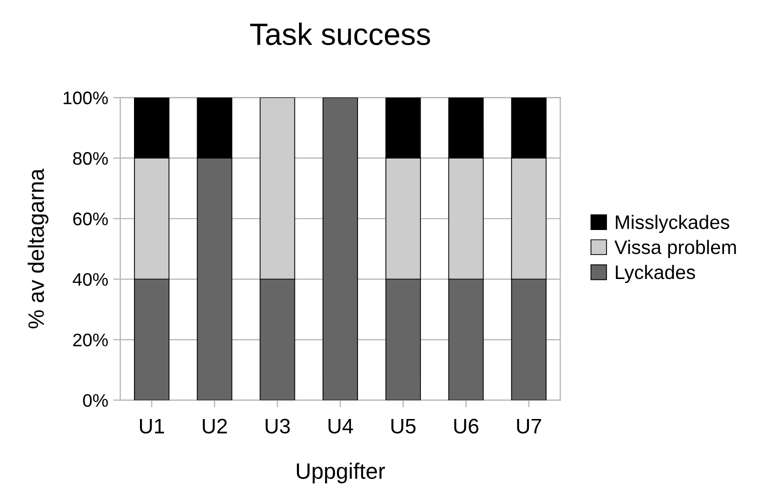  What do you see at coordinates (340, 426) in the screenshot?
I see `x-tick-label: U4` at bounding box center [340, 426].